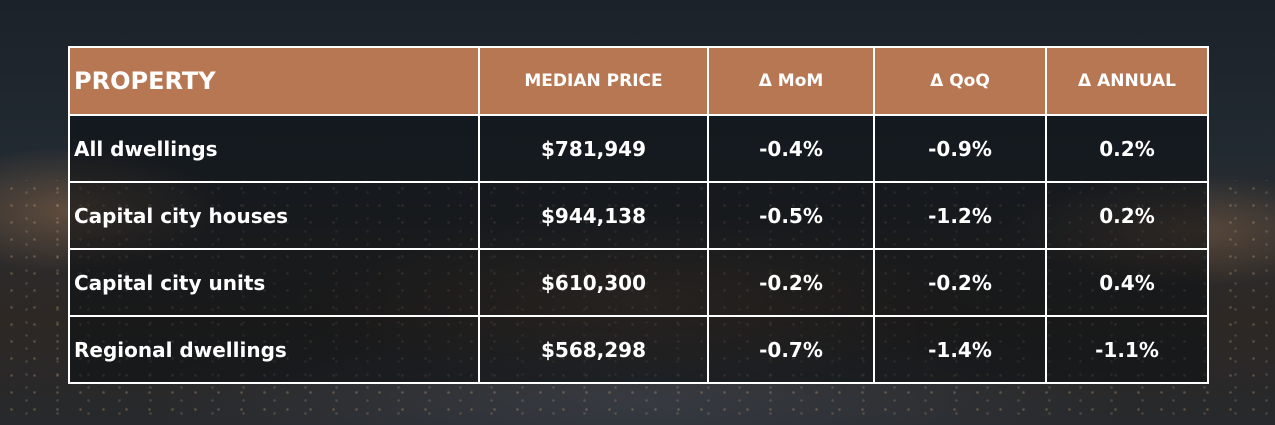 The height and width of the screenshot is (425, 1275). What do you see at coordinates (960, 215) in the screenshot?
I see `cell-delta-qoq: -1.2%` at bounding box center [960, 215].